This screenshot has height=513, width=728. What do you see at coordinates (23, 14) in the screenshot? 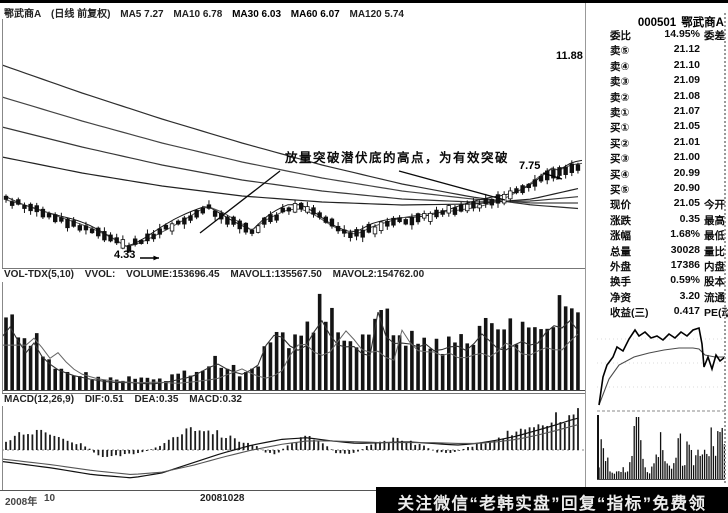
I see `stock-title: 鄂武商A` at bounding box center [23, 14].